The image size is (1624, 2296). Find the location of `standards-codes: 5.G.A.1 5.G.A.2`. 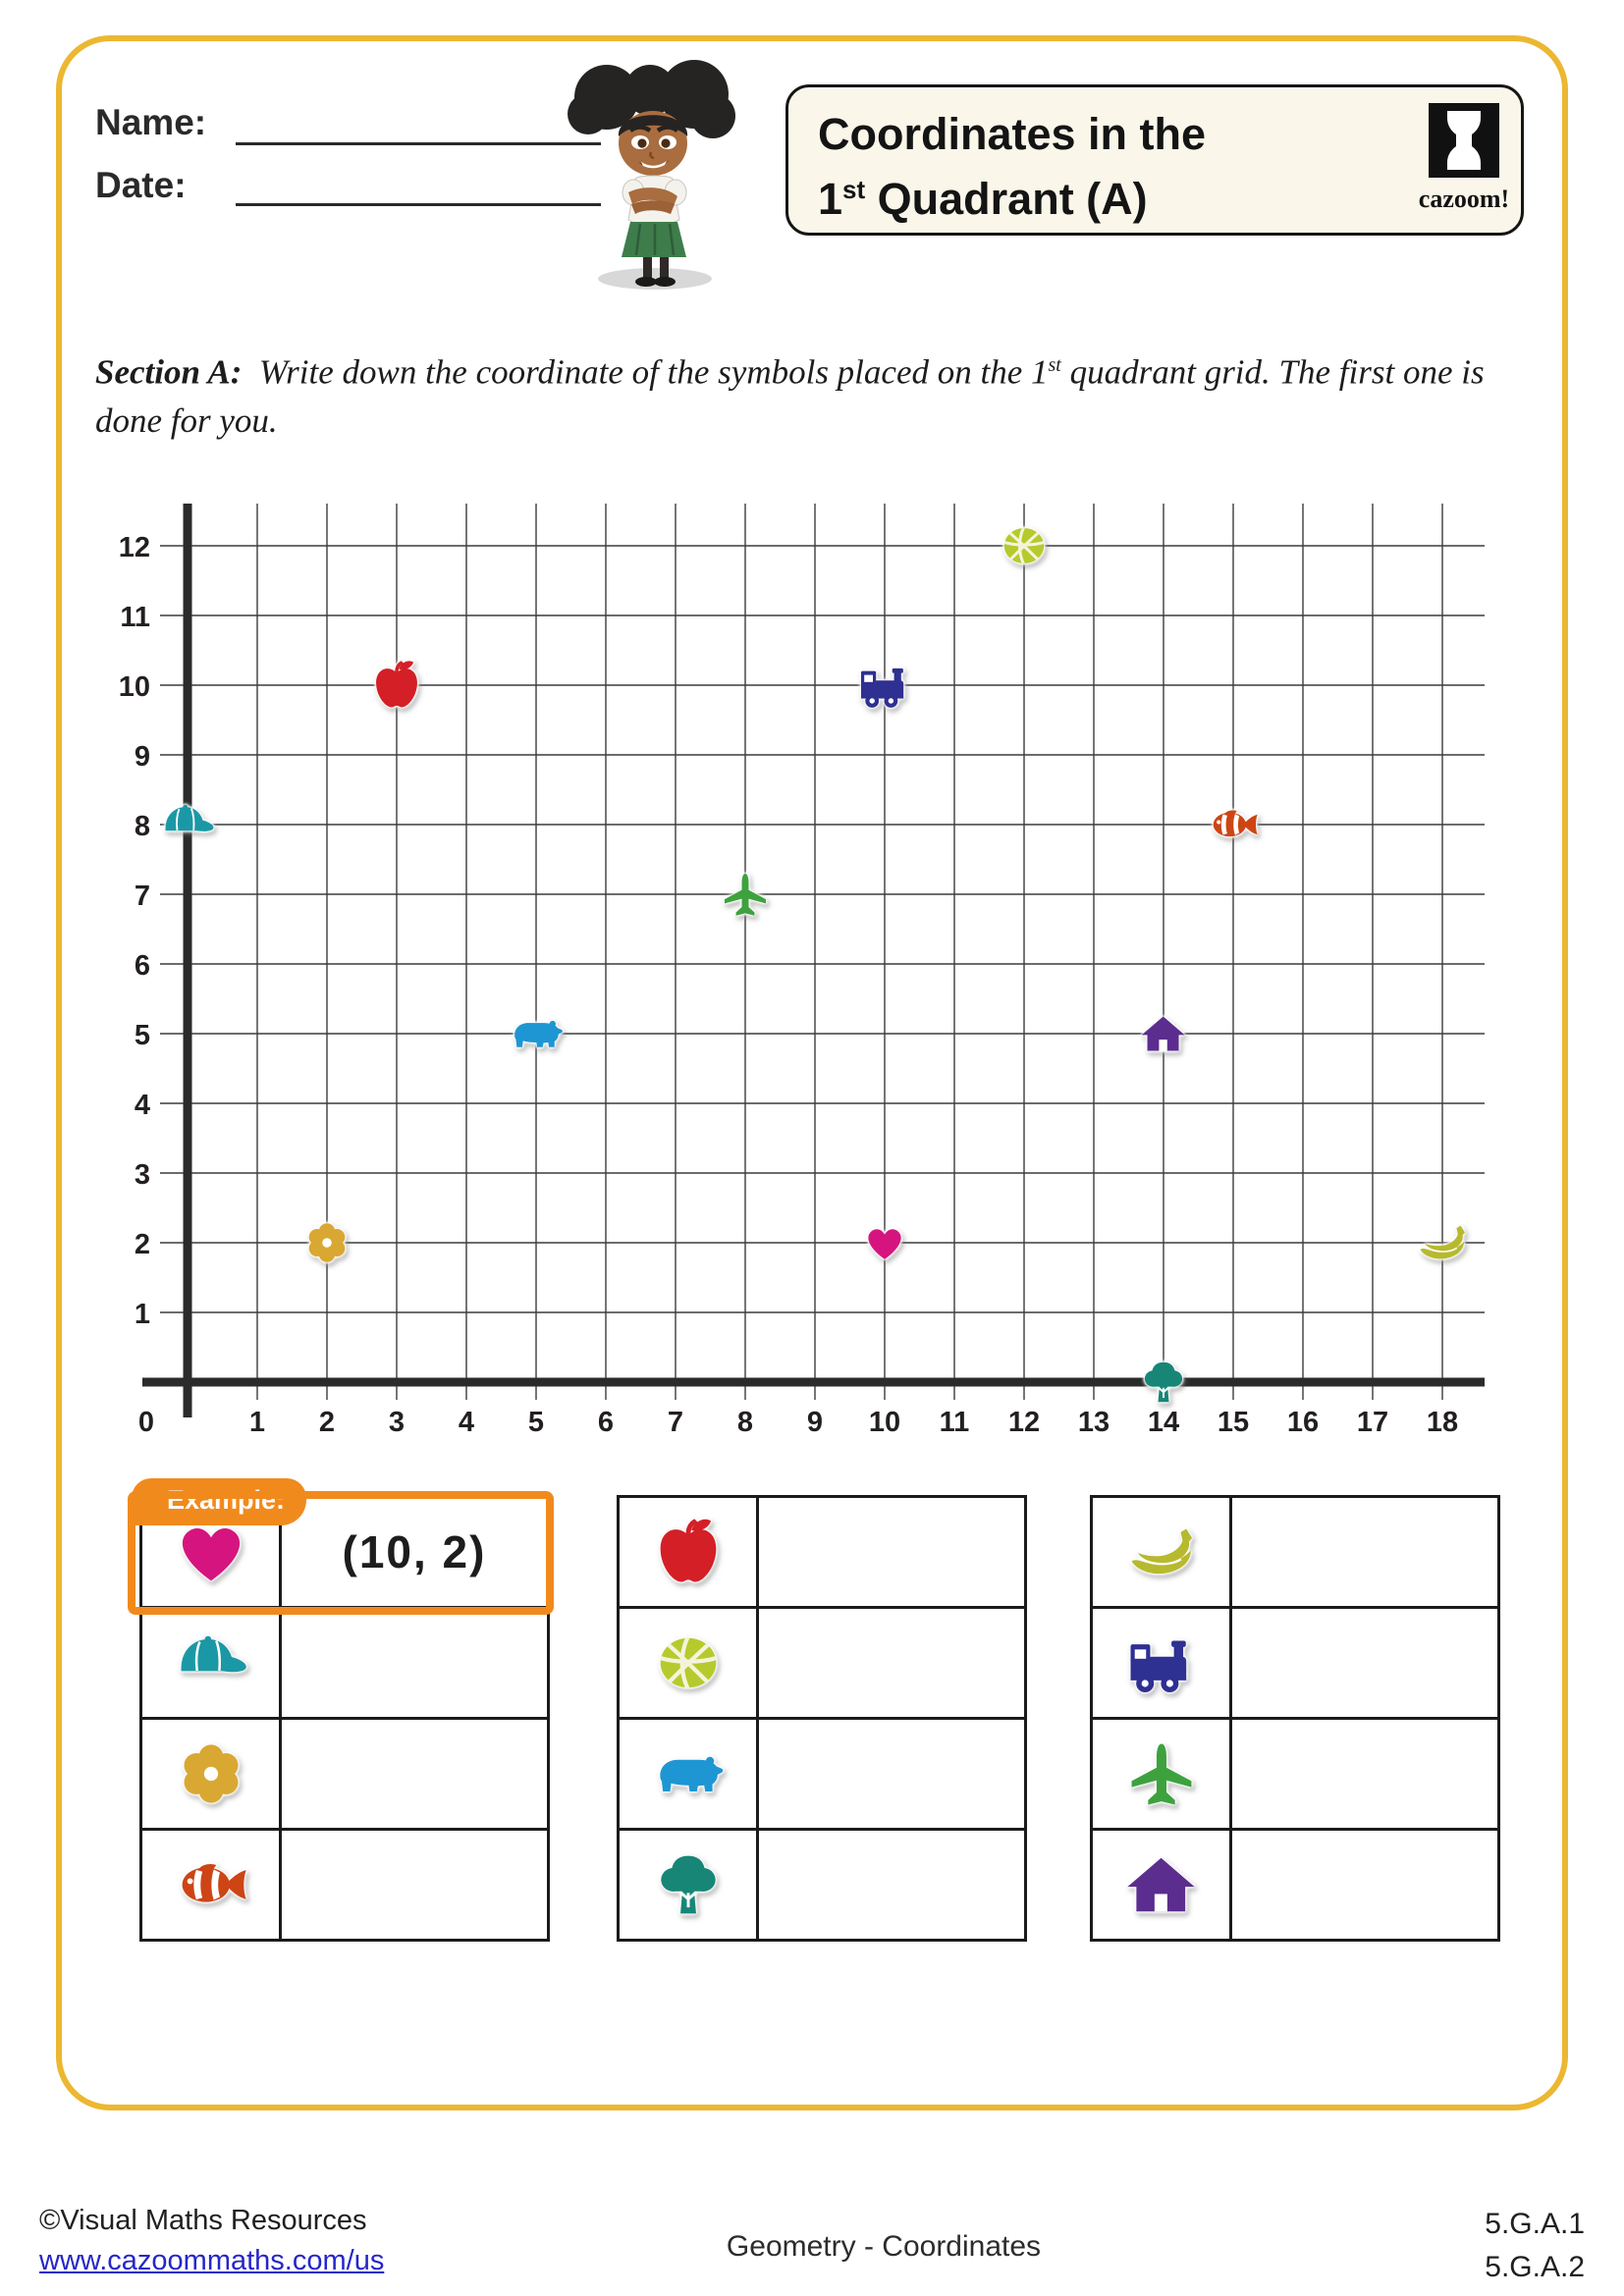

standards-codes: 5.G.A.1 5.G.A.2 is located at coordinates (1467, 2246).